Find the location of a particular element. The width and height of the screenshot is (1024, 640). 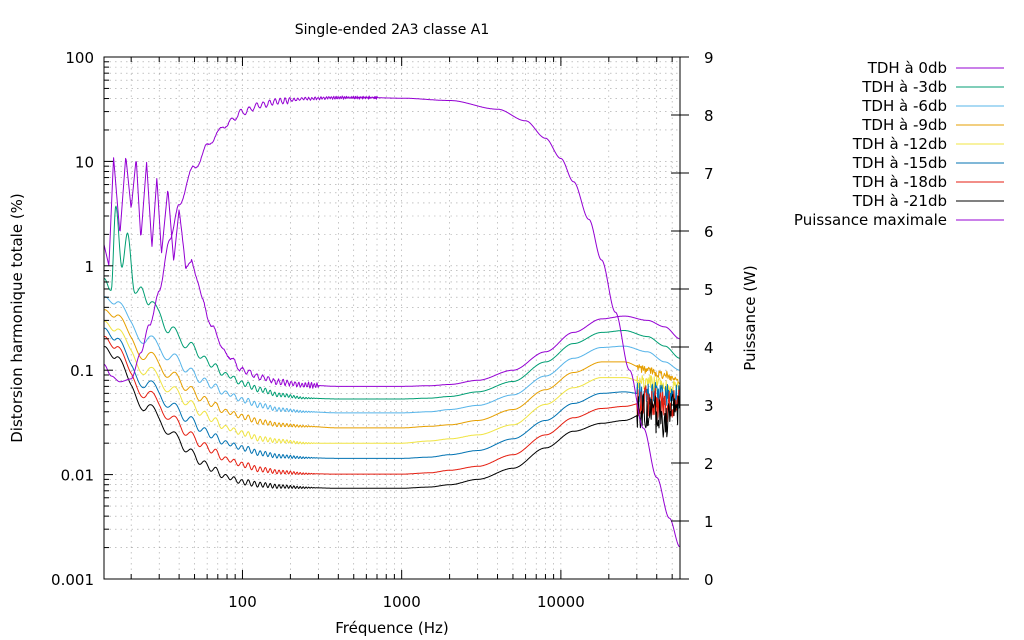

legend-item: TDH à -12db is located at coordinates (928, 144).